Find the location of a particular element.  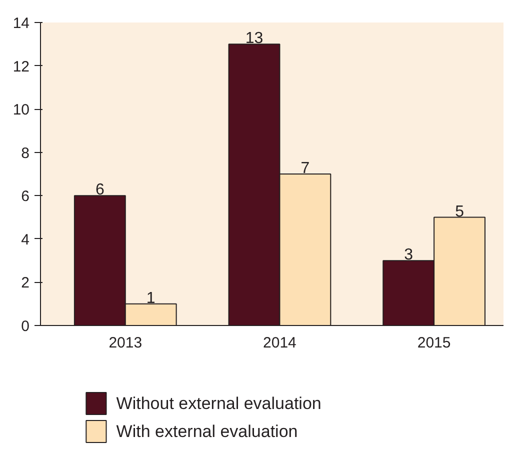

legend-label: Without external evaluation is located at coordinates (219, 403).